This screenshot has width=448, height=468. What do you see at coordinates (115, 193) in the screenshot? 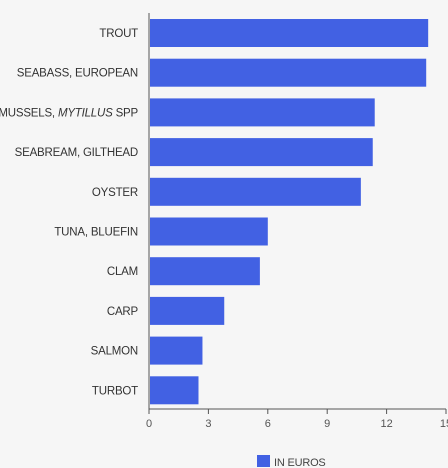
I see `category-label: OYSTER` at bounding box center [115, 193].